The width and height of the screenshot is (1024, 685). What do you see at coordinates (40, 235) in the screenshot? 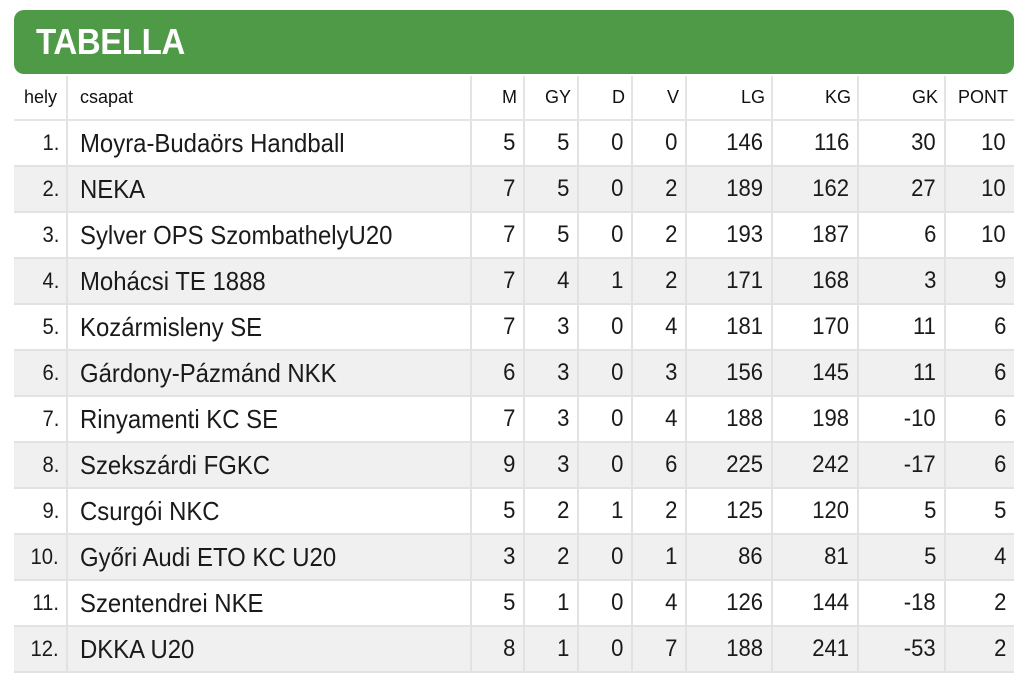
I see `cell-hely: 3.` at bounding box center [40, 235].